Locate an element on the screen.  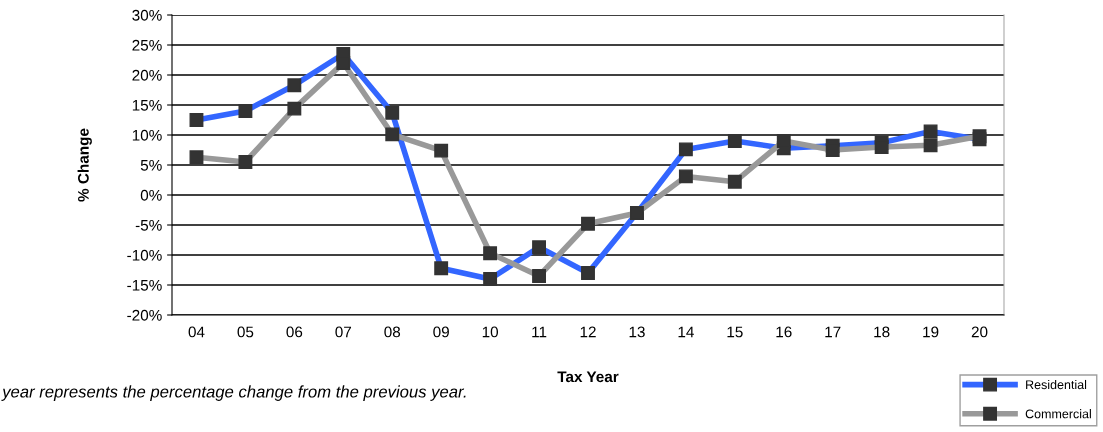
text: year represents the percentage change from the previous year. is located at coordinates (233, 393).